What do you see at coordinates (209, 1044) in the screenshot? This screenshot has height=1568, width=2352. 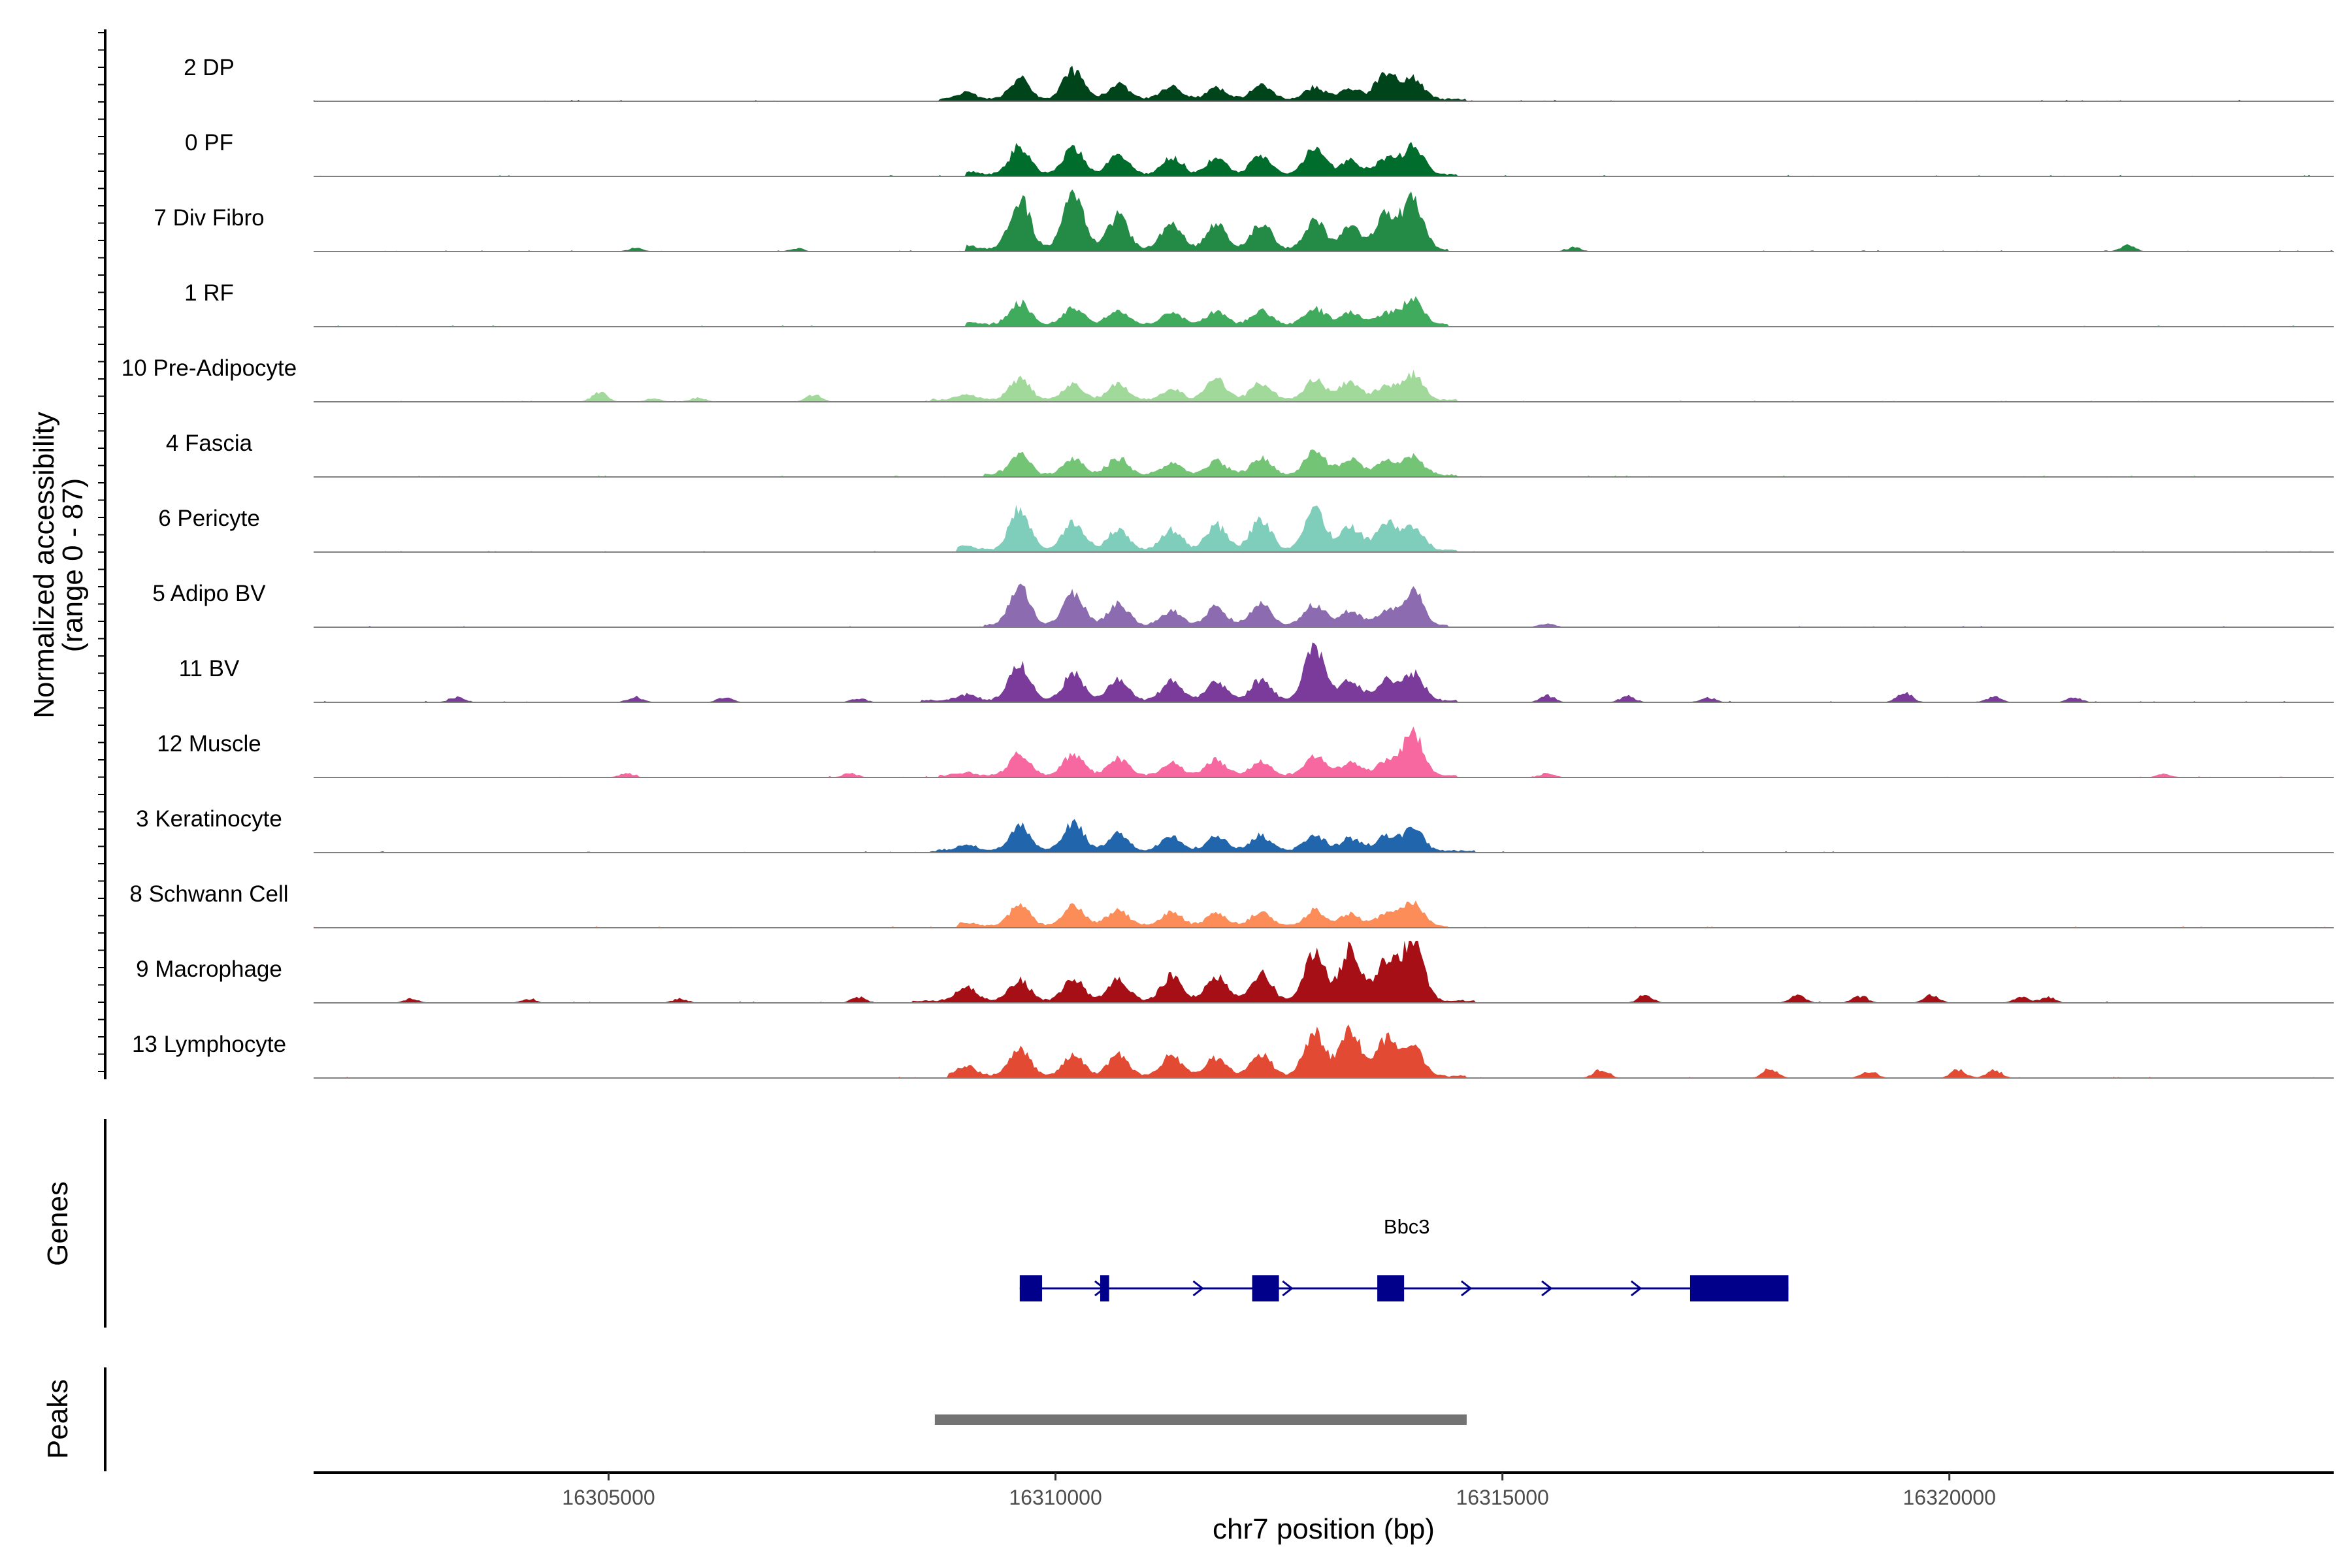 I see `track-label: 13 Lymphocyte` at bounding box center [209, 1044].